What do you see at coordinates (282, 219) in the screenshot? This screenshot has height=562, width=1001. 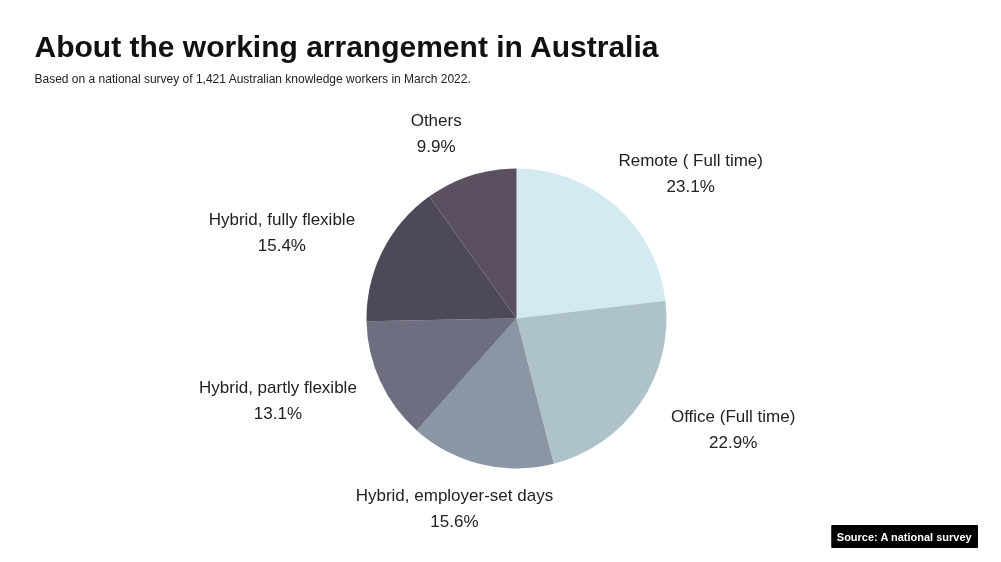 I see `slice-label: Hybrid, fully flexible` at bounding box center [282, 219].